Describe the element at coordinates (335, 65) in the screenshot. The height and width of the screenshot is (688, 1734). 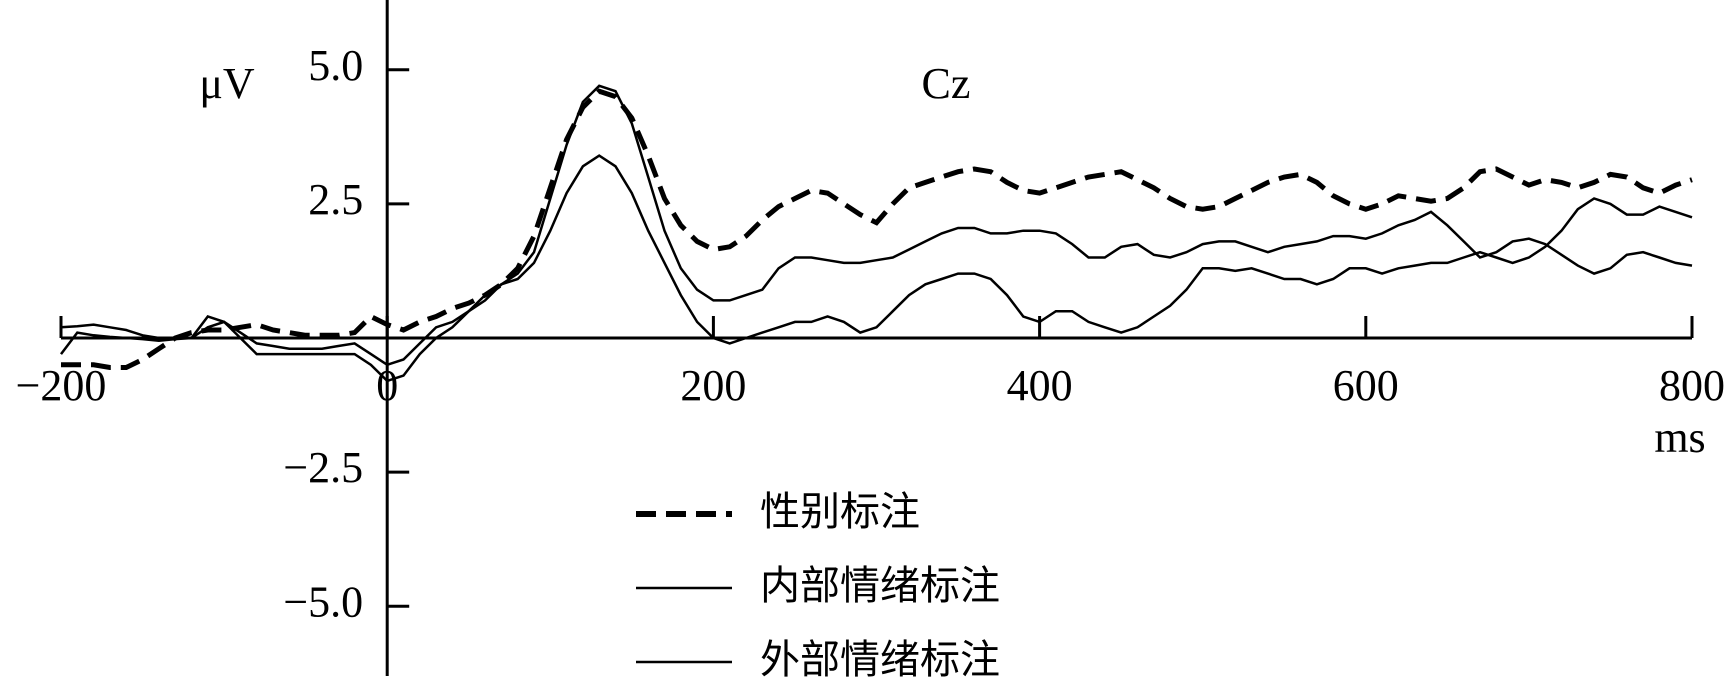
I see `y-tick-label: 5.0` at that location.